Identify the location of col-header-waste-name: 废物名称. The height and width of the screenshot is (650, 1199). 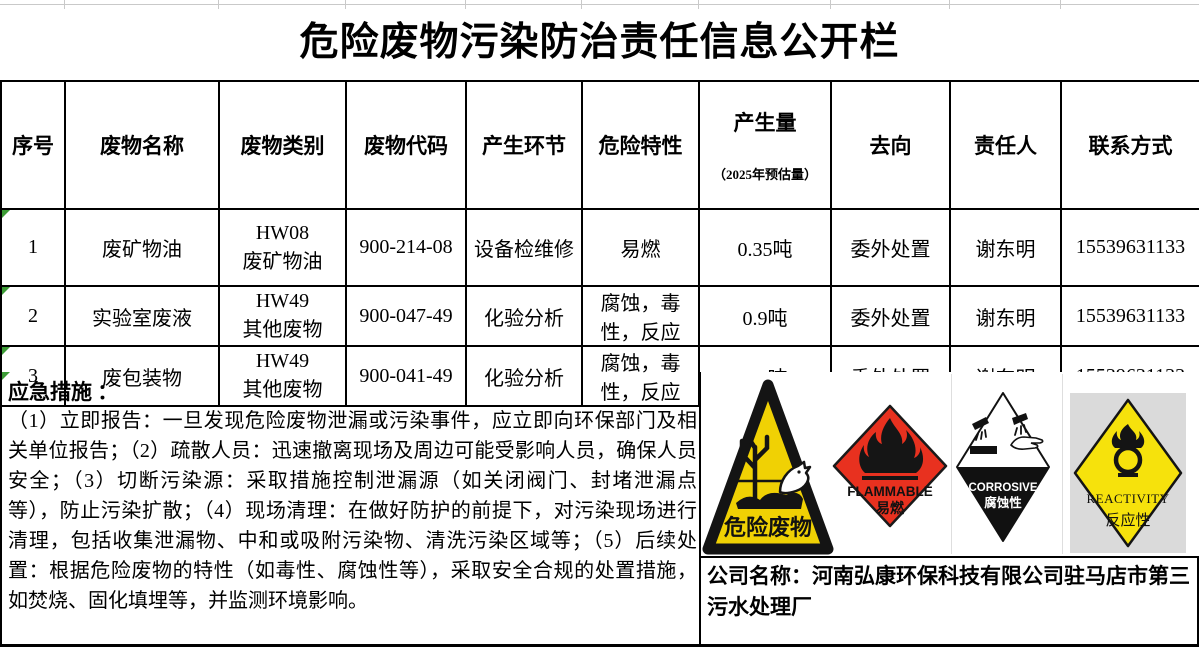
(142, 145).